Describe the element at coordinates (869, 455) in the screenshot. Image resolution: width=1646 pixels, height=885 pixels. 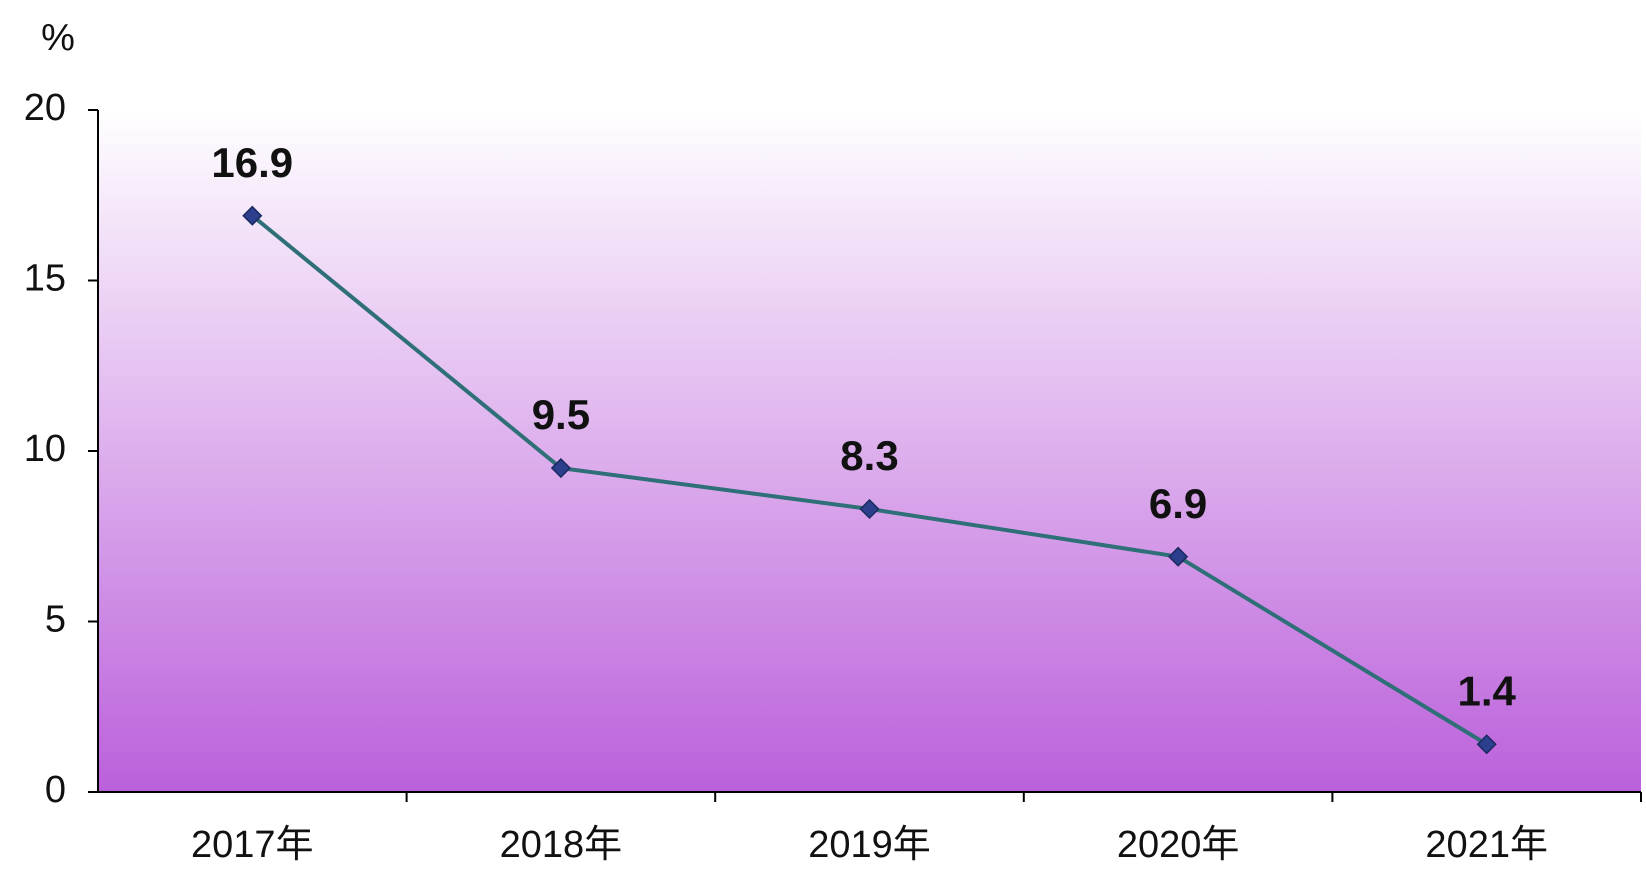
I see `value-label: 8.3` at that location.